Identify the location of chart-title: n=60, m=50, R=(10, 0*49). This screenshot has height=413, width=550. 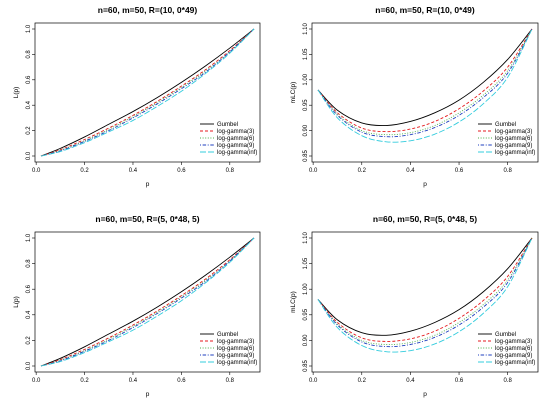
(148, 10).